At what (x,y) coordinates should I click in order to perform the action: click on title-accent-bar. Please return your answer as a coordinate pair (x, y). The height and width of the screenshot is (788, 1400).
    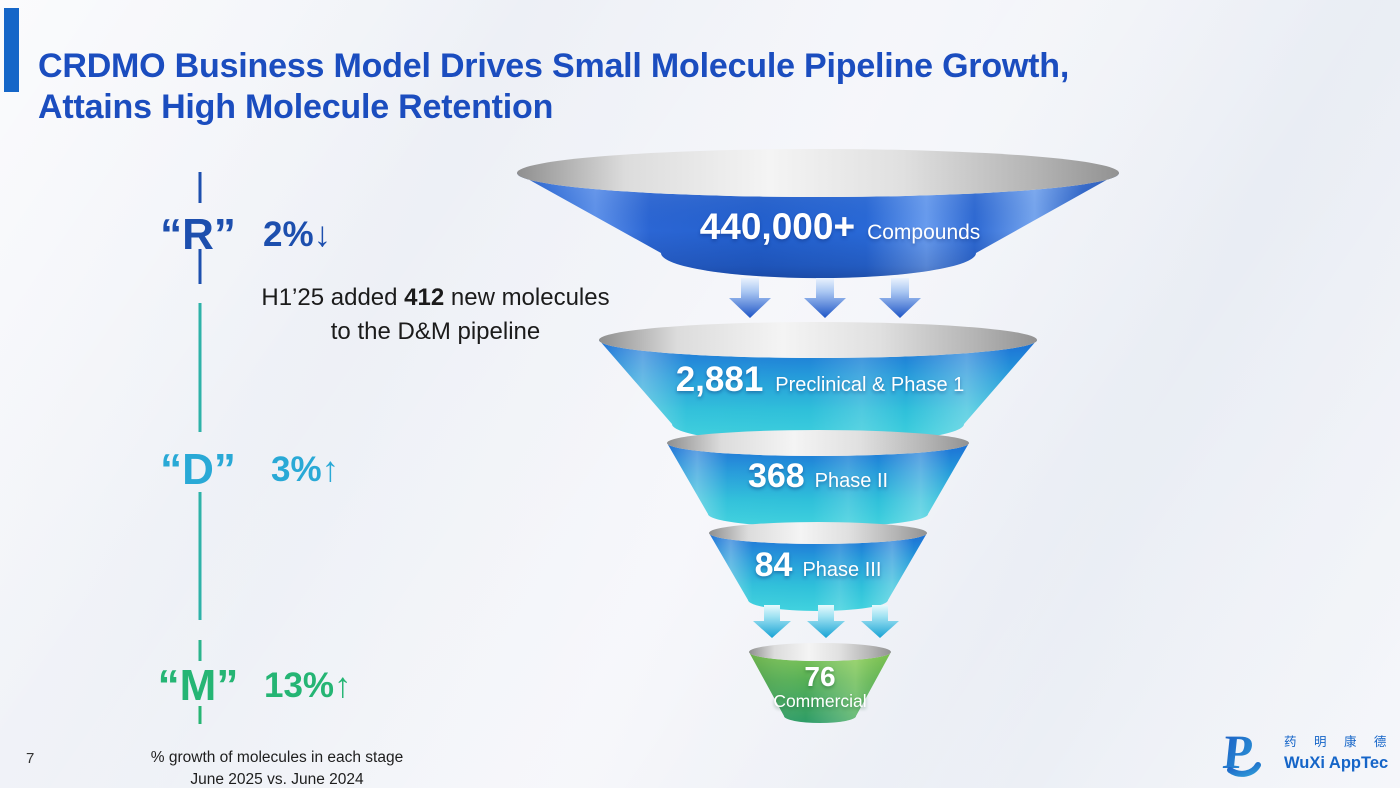
    Looking at the image, I should click on (11, 50).